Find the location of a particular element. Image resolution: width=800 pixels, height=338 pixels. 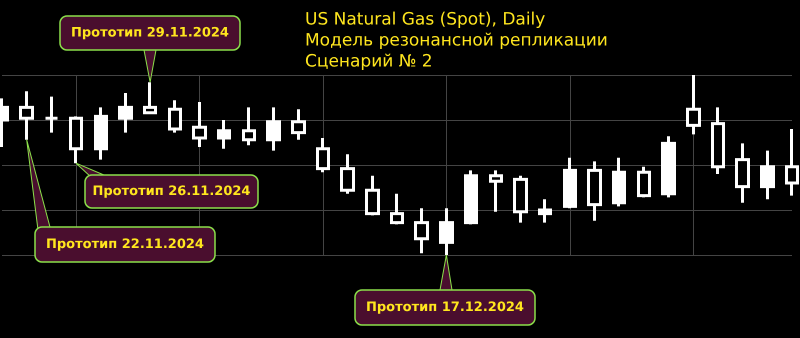

annotation: Прототип 22.11.2024 is located at coordinates (125, 244).